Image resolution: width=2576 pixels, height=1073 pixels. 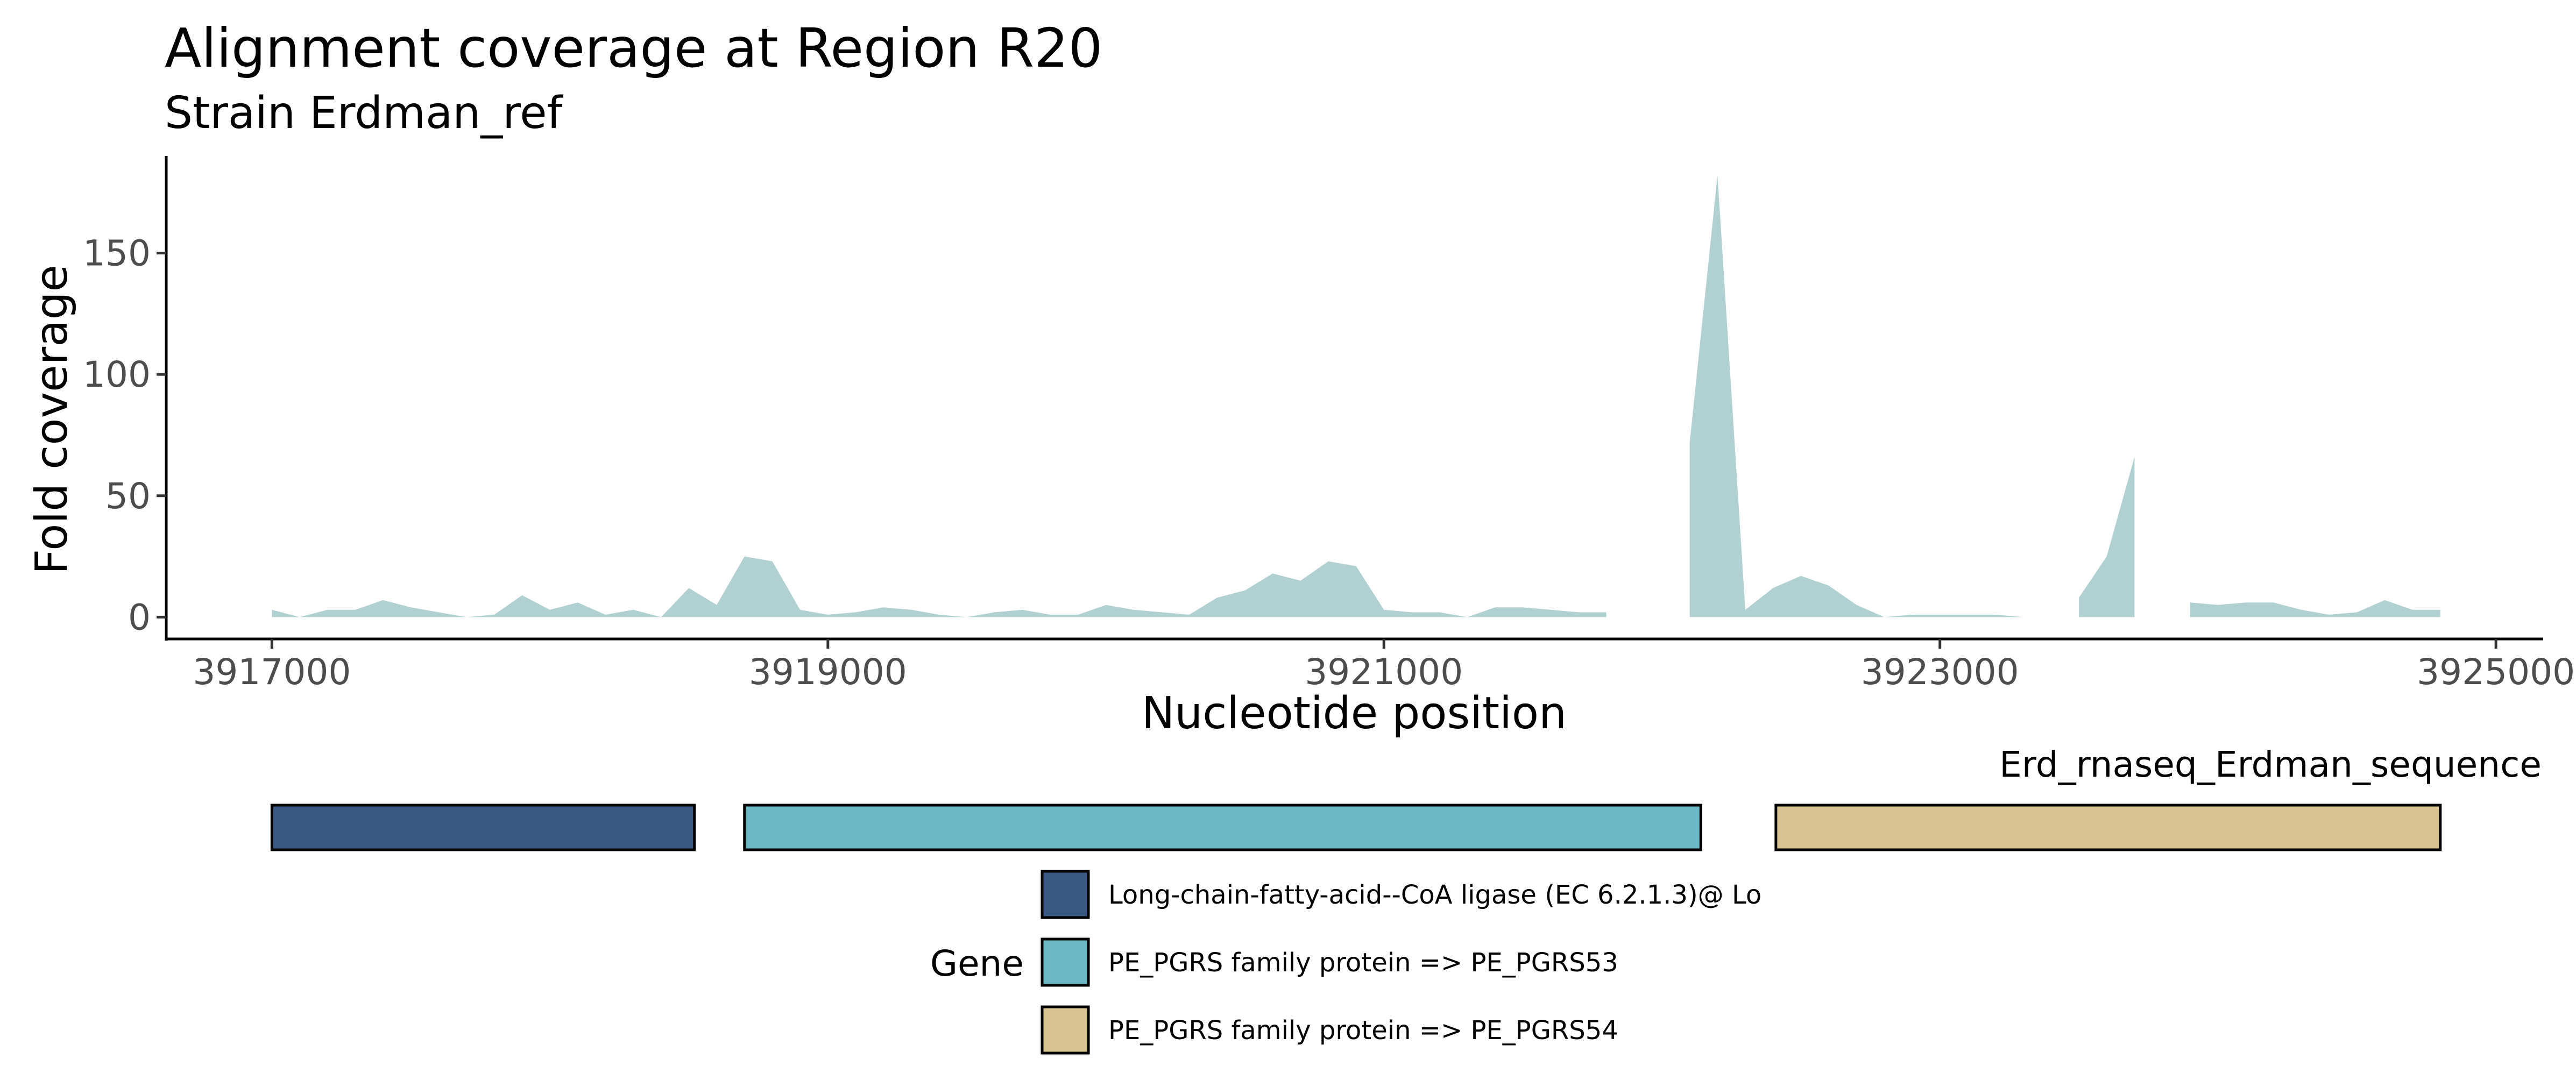 I want to click on y-axis-ticks: 0 50 100 150, so click(x=124, y=435).